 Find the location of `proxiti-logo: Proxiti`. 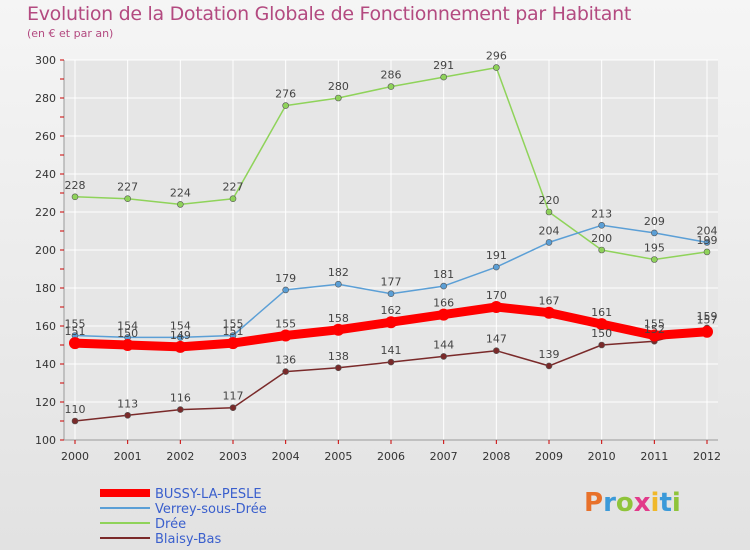

proxiti-logo: Proxiti is located at coordinates (632, 503).